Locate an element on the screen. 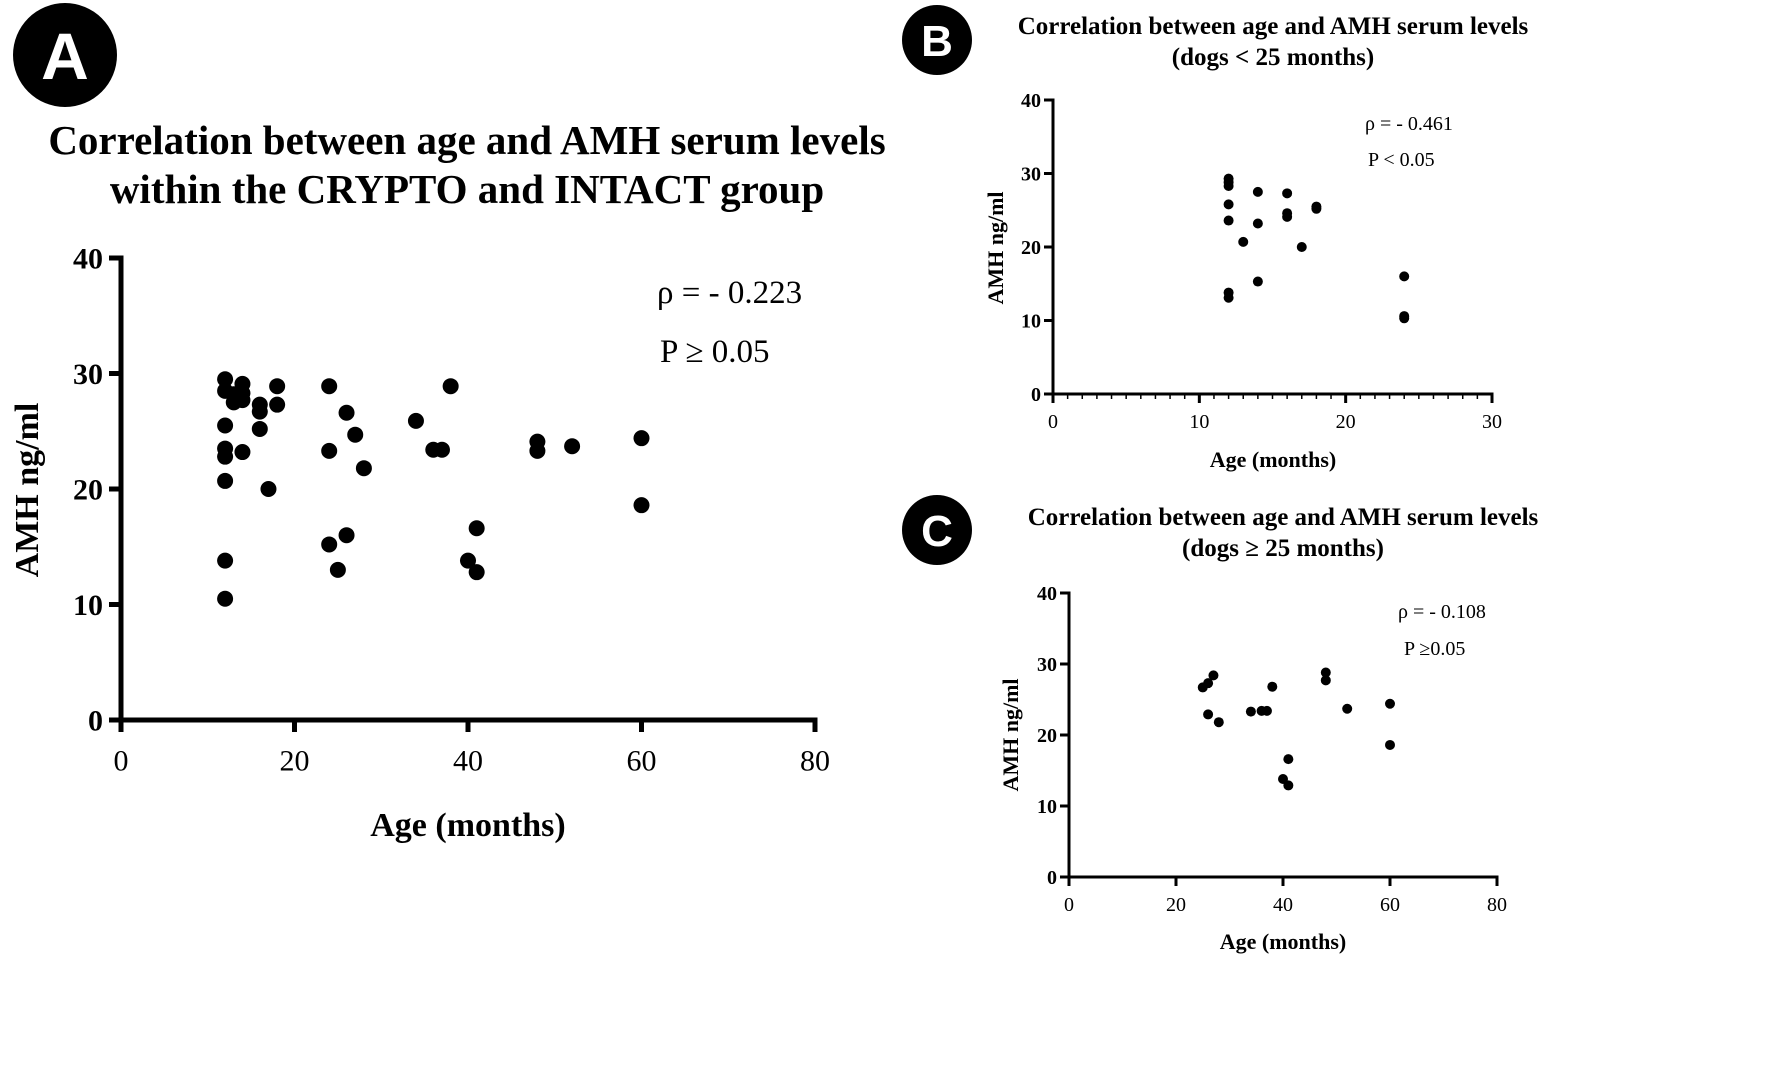 This screenshot has width=1771, height=1083. chart-title-line: (dogs ≥ 25 months) is located at coordinates (1283, 548).